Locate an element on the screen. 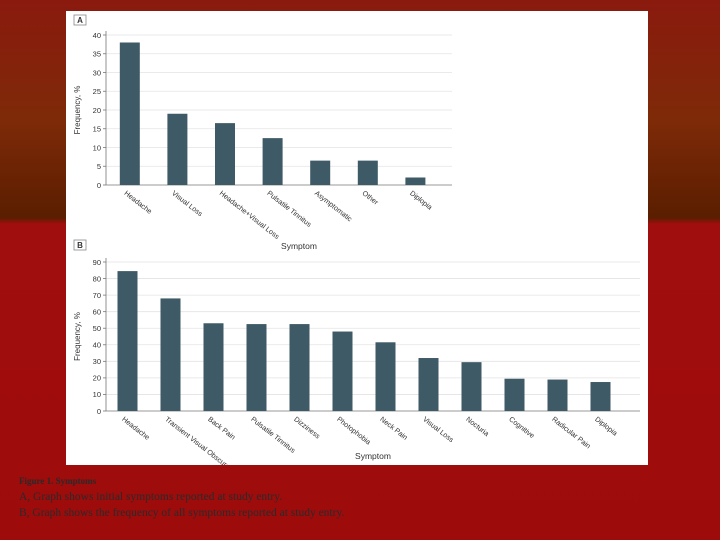  caption-title: Figure 1. Symptoms is located at coordinates (58, 481).